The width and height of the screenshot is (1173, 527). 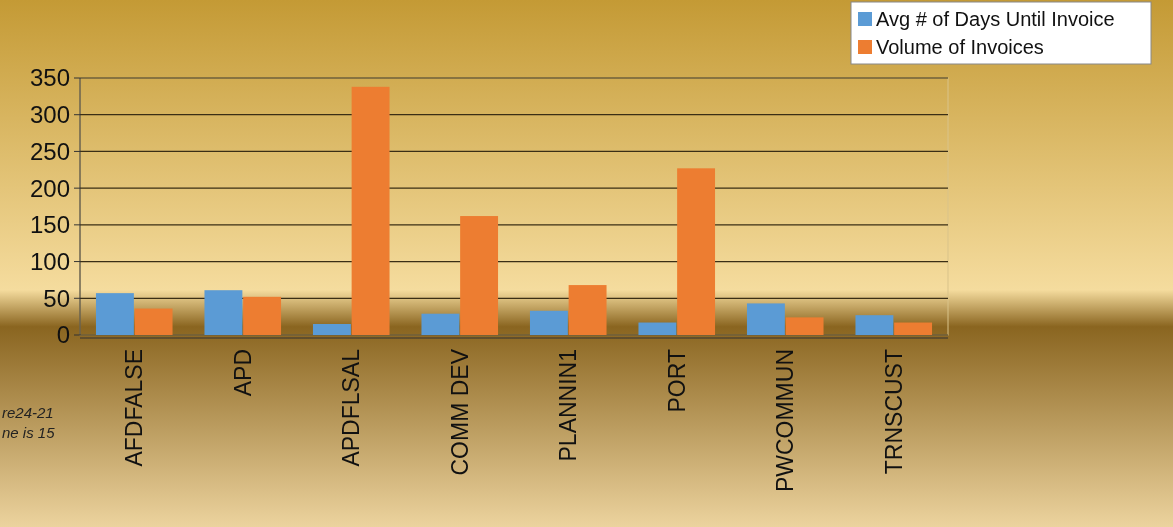 I want to click on x-tick-label: PWCOMMUN, so click(x=785, y=421).